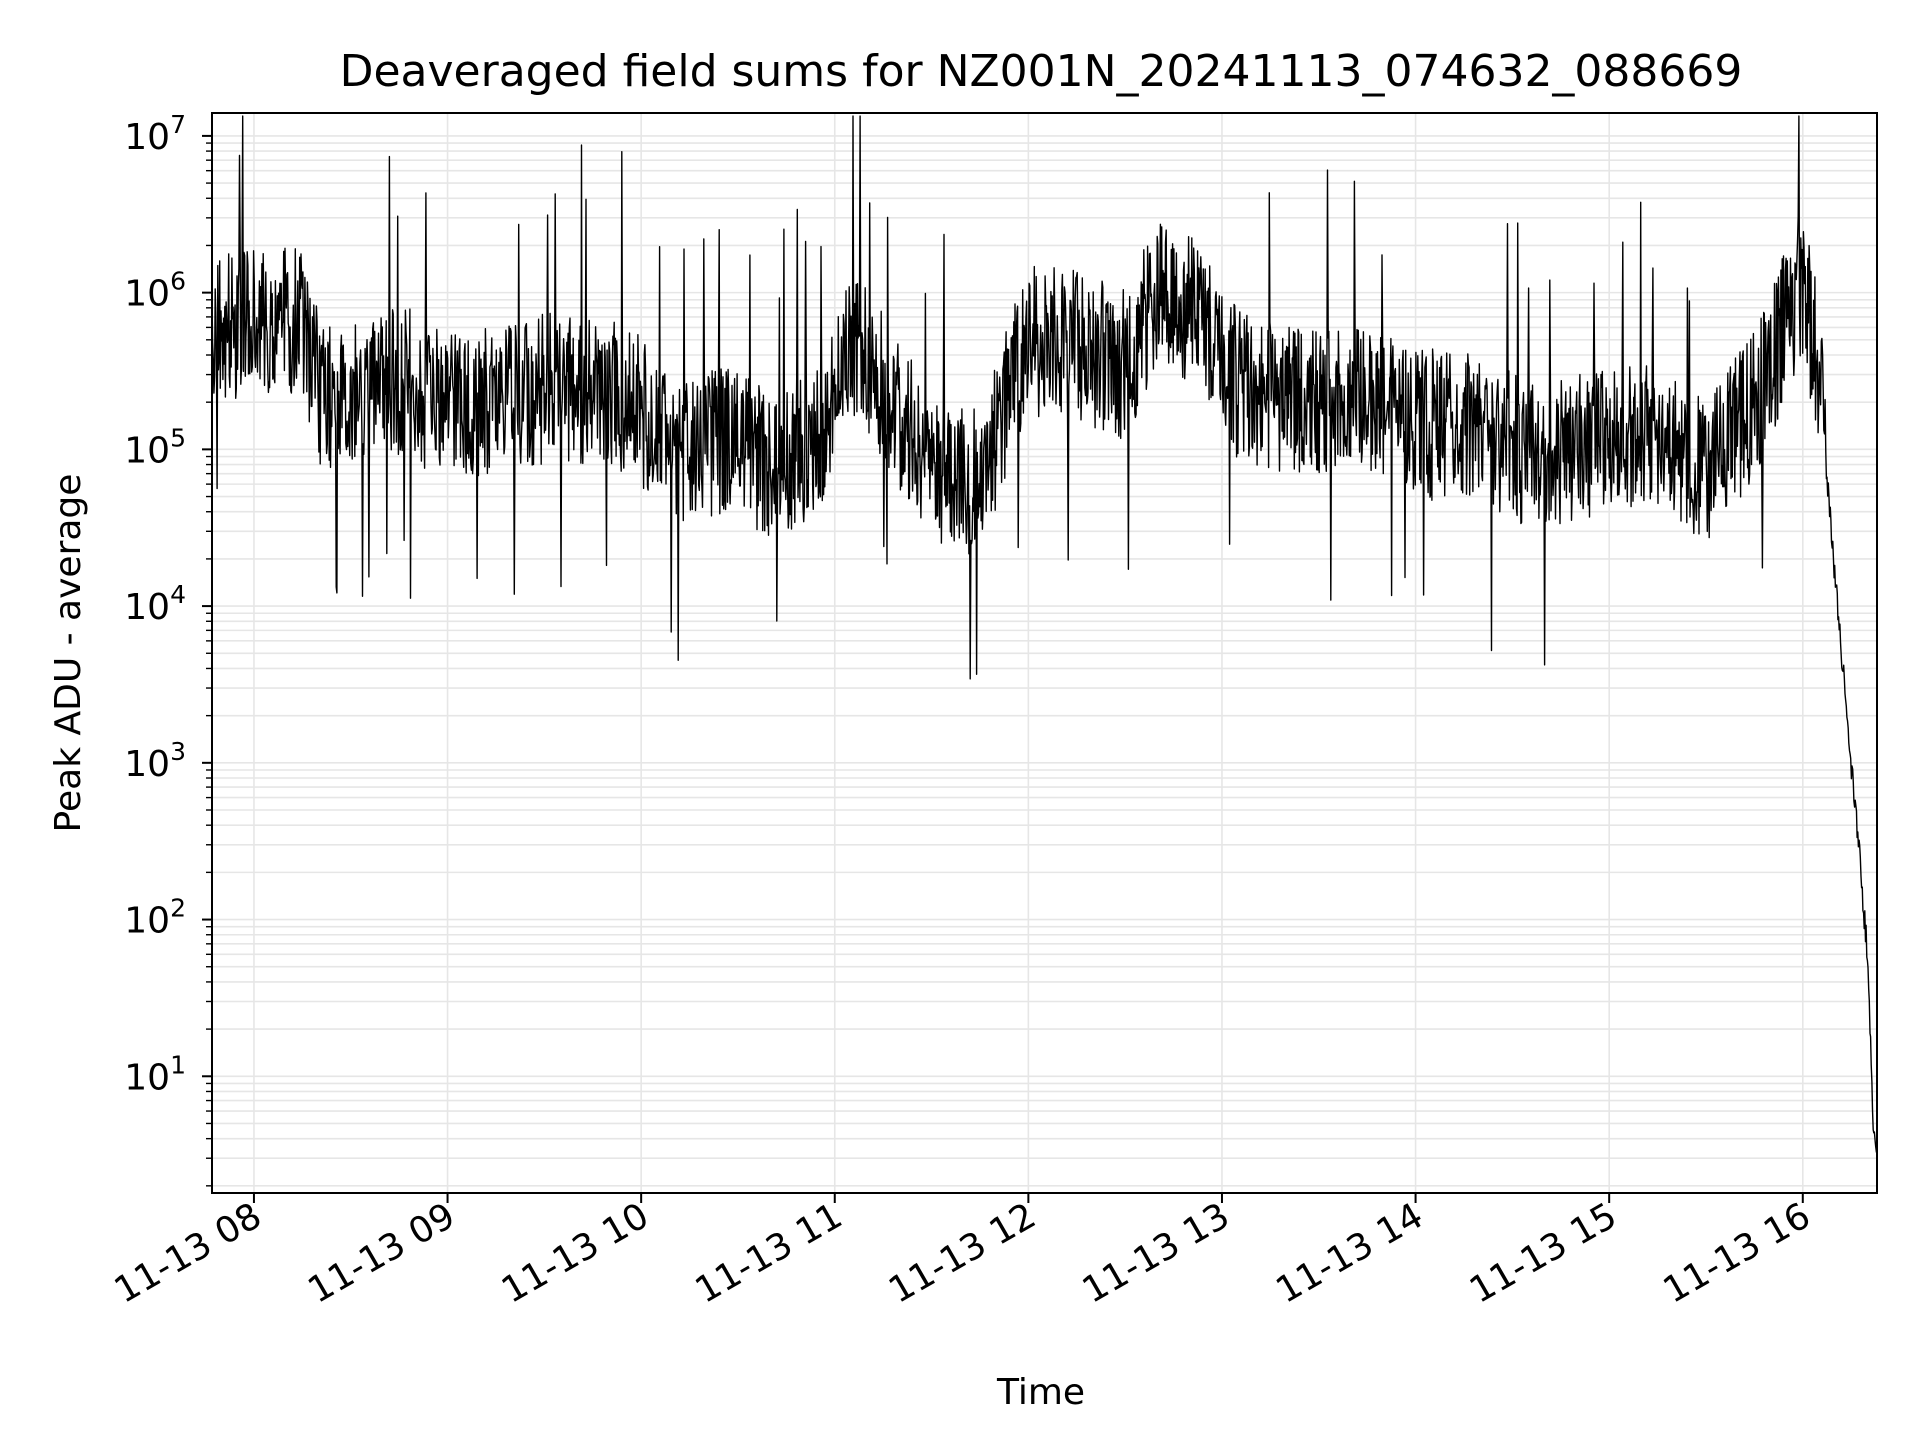  I want to click on y-tick-label: 10³, so click(155, 761).